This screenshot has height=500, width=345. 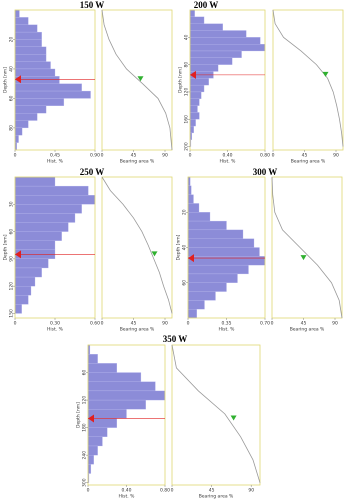 I want to click on panel-title: 300 W, so click(x=265, y=172).